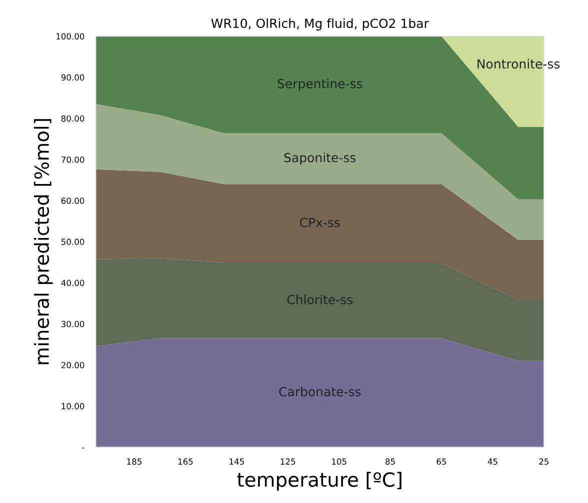 The height and width of the screenshot is (503, 588). What do you see at coordinates (320, 299) in the screenshot?
I see `series-label: Chlorite-ss` at bounding box center [320, 299].